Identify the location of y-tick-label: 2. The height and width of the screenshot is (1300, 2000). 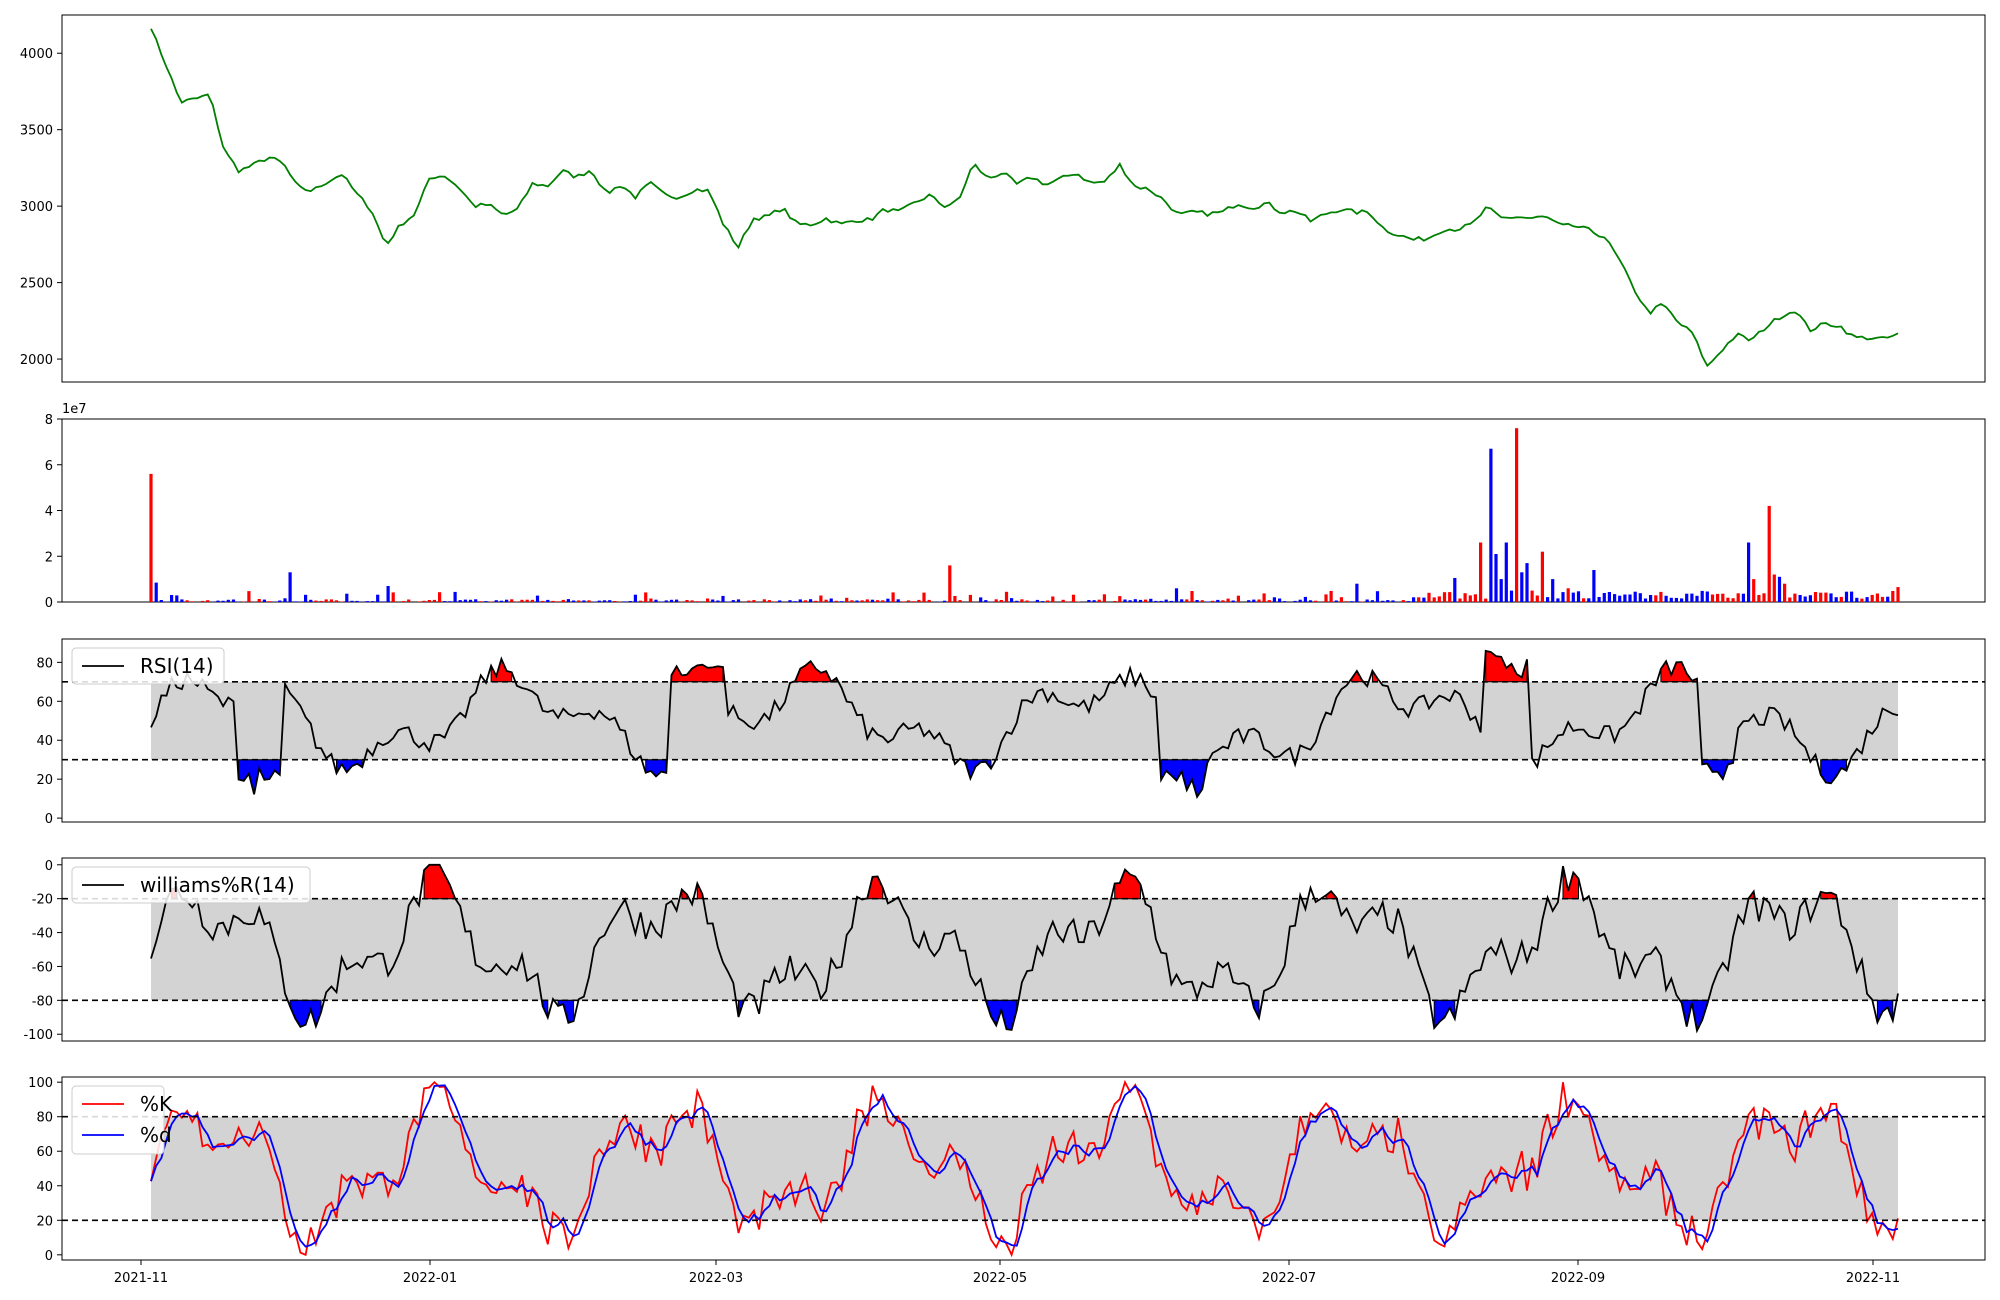
(49, 557).